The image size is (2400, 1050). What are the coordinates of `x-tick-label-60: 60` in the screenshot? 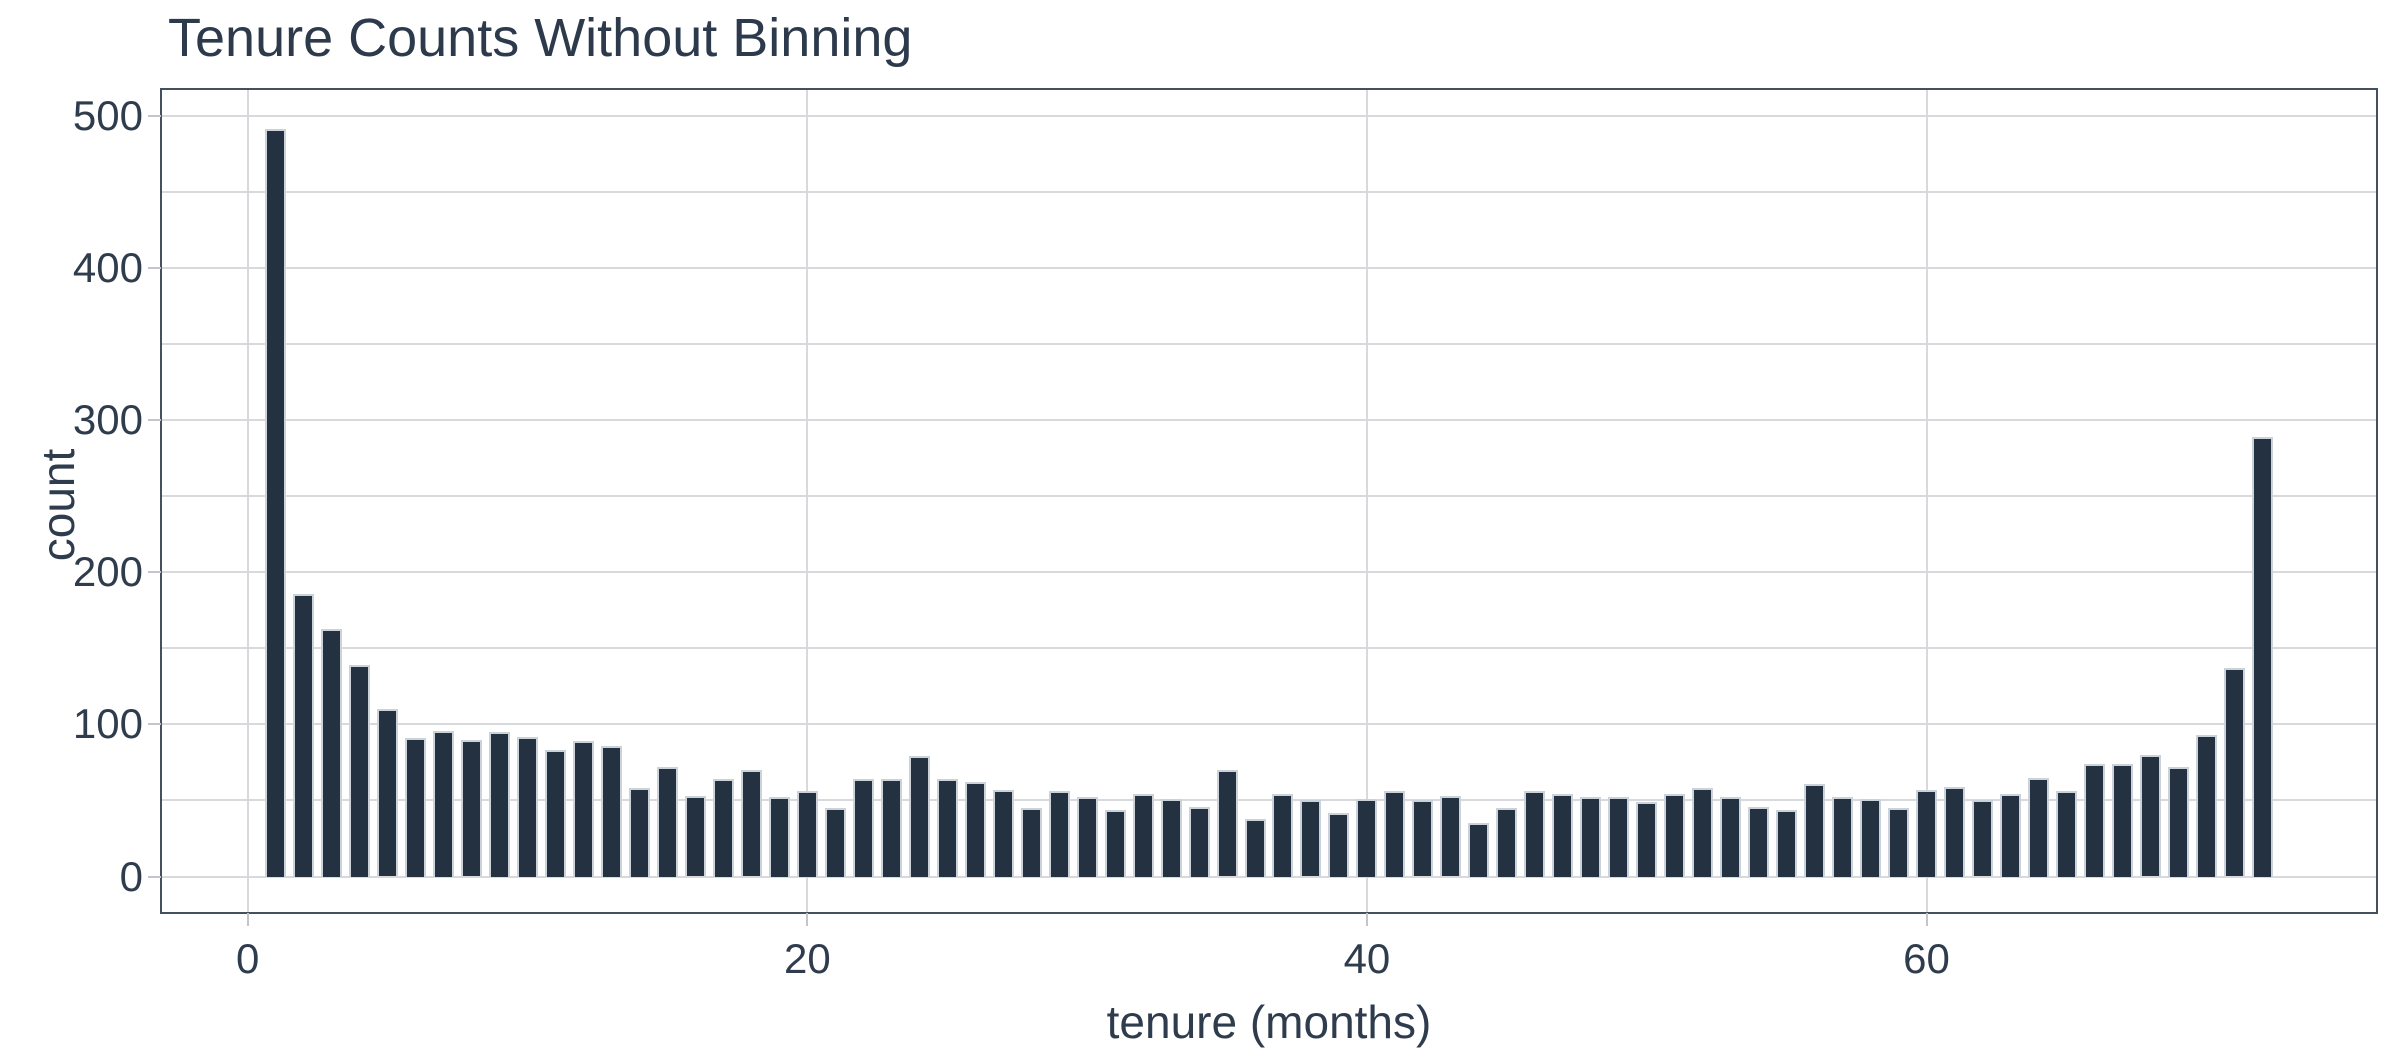 It's located at (1926, 958).